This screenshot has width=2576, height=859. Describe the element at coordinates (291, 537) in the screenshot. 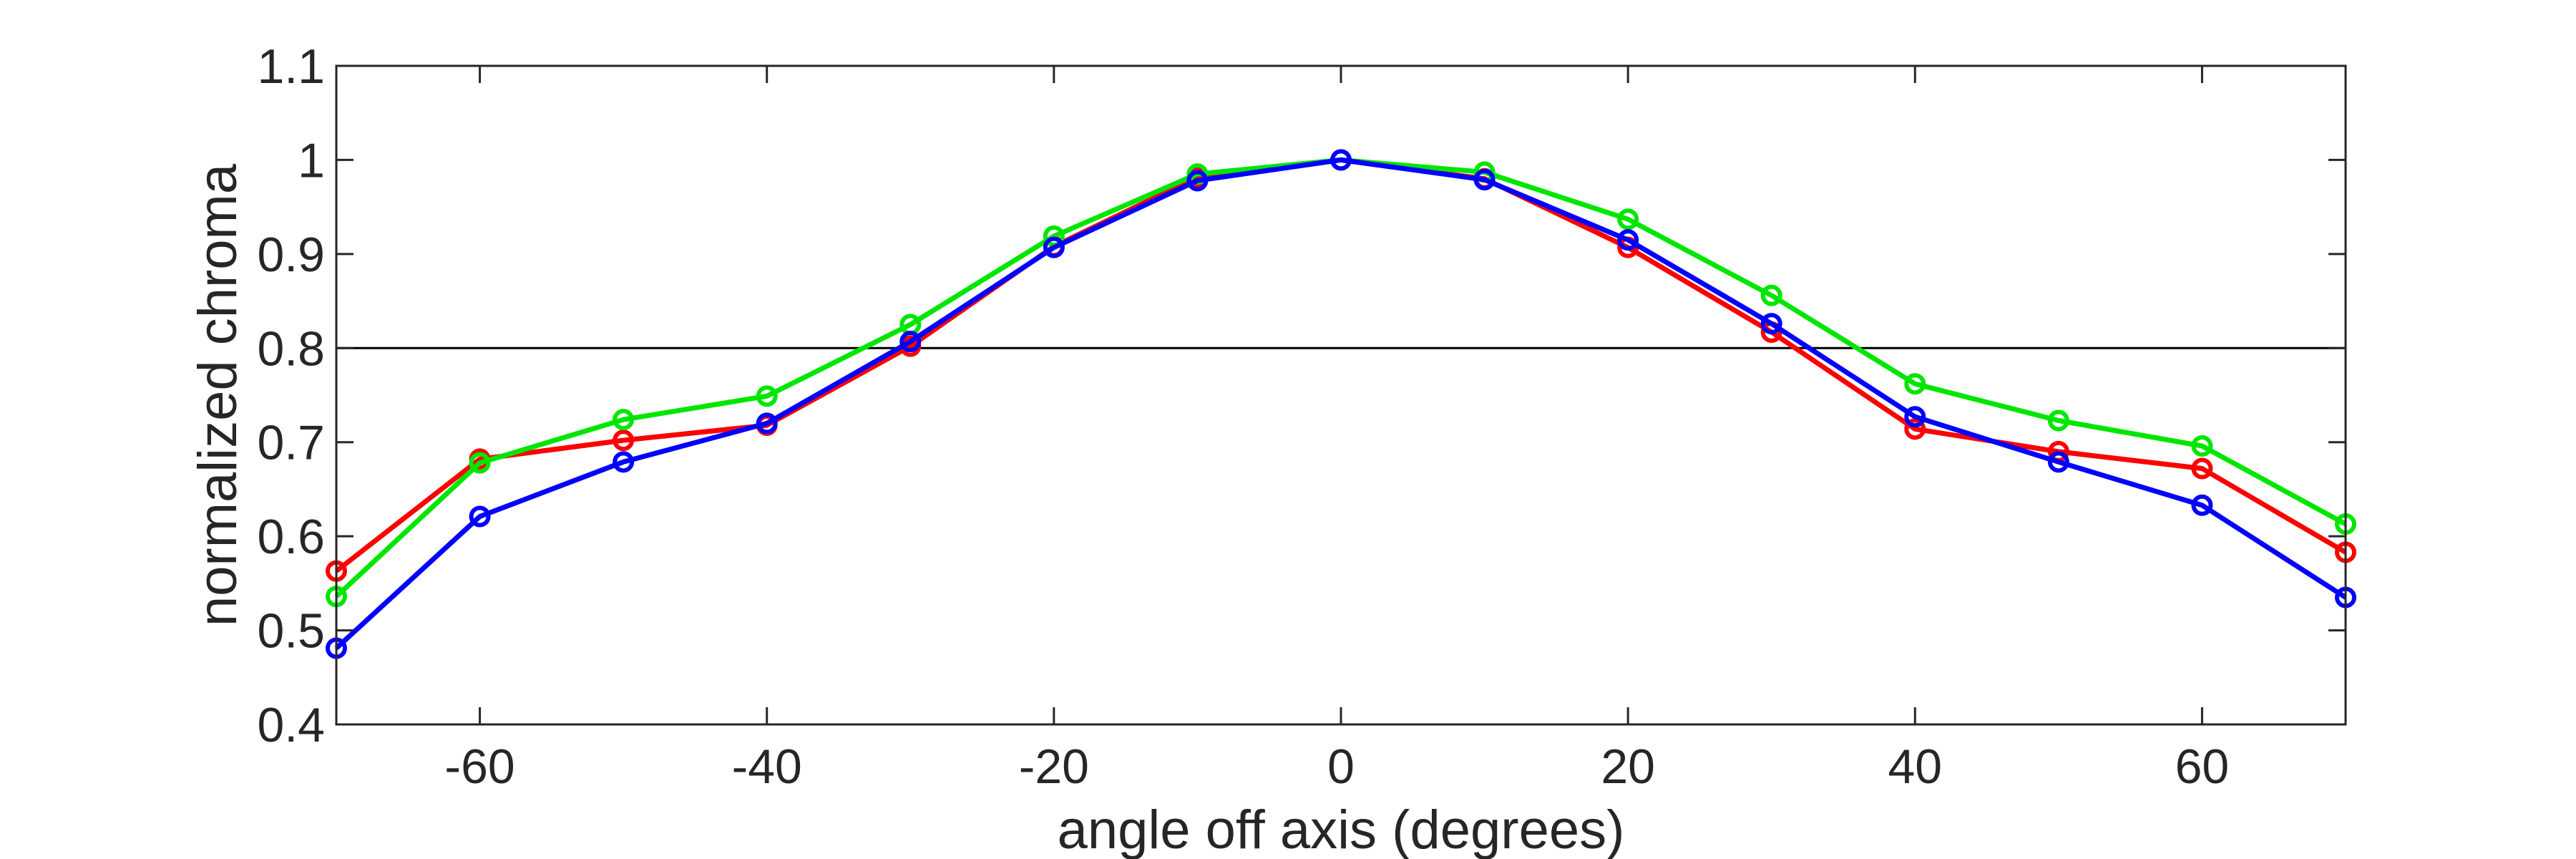

I see `y-tick-label: 0.6` at that location.